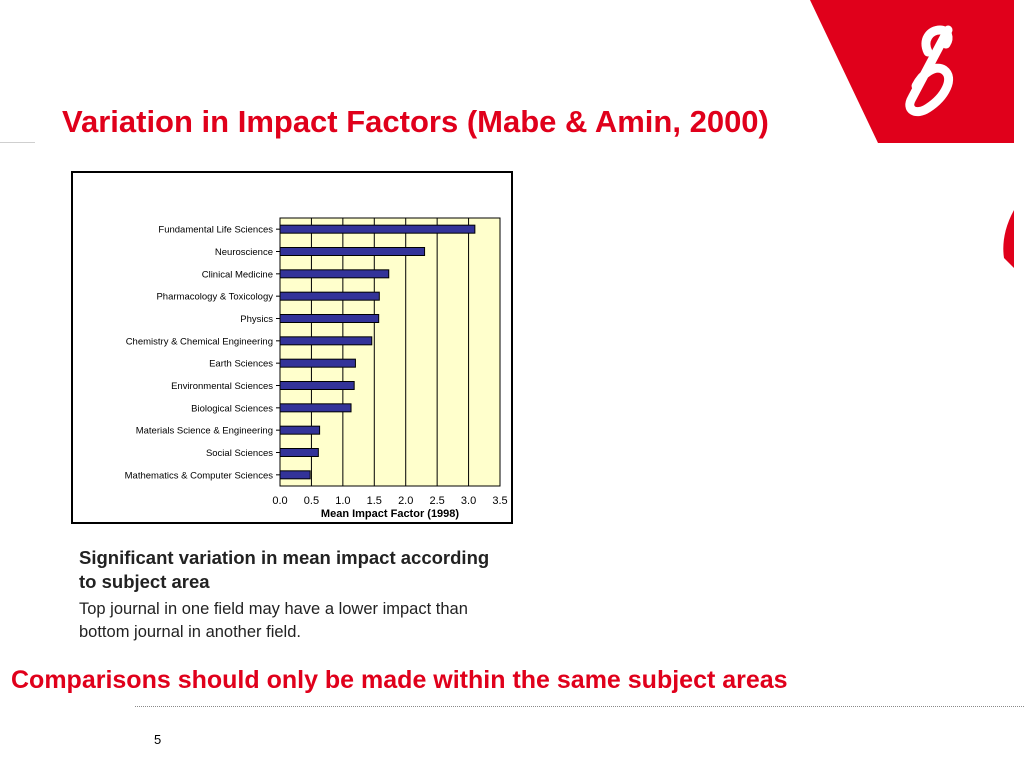 The height and width of the screenshot is (768, 1024). I want to click on footer-rule, so click(579, 706).